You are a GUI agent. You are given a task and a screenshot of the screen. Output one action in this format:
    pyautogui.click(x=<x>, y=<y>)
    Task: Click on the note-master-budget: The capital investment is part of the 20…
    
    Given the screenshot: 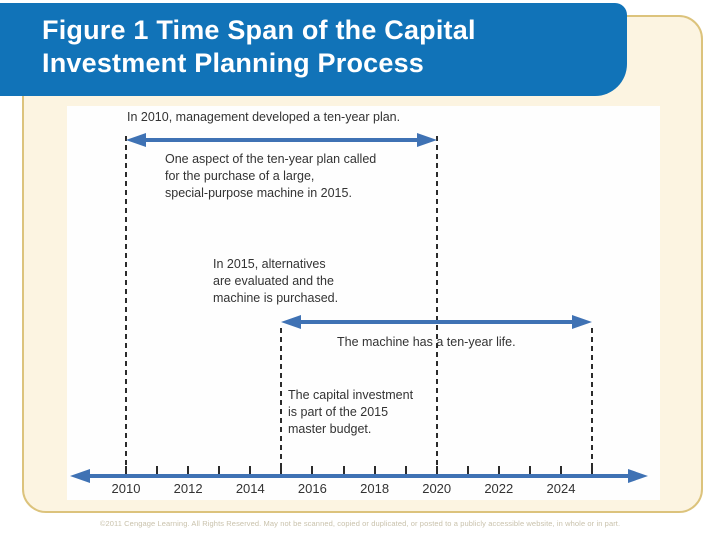 What is the action you would take?
    pyautogui.click(x=351, y=412)
    